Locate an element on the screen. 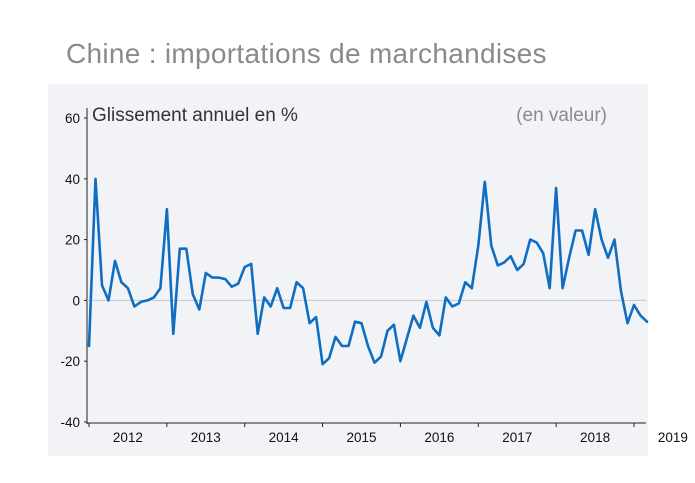 The image size is (695, 483). y-tick-label: 60 is located at coordinates (72, 118).